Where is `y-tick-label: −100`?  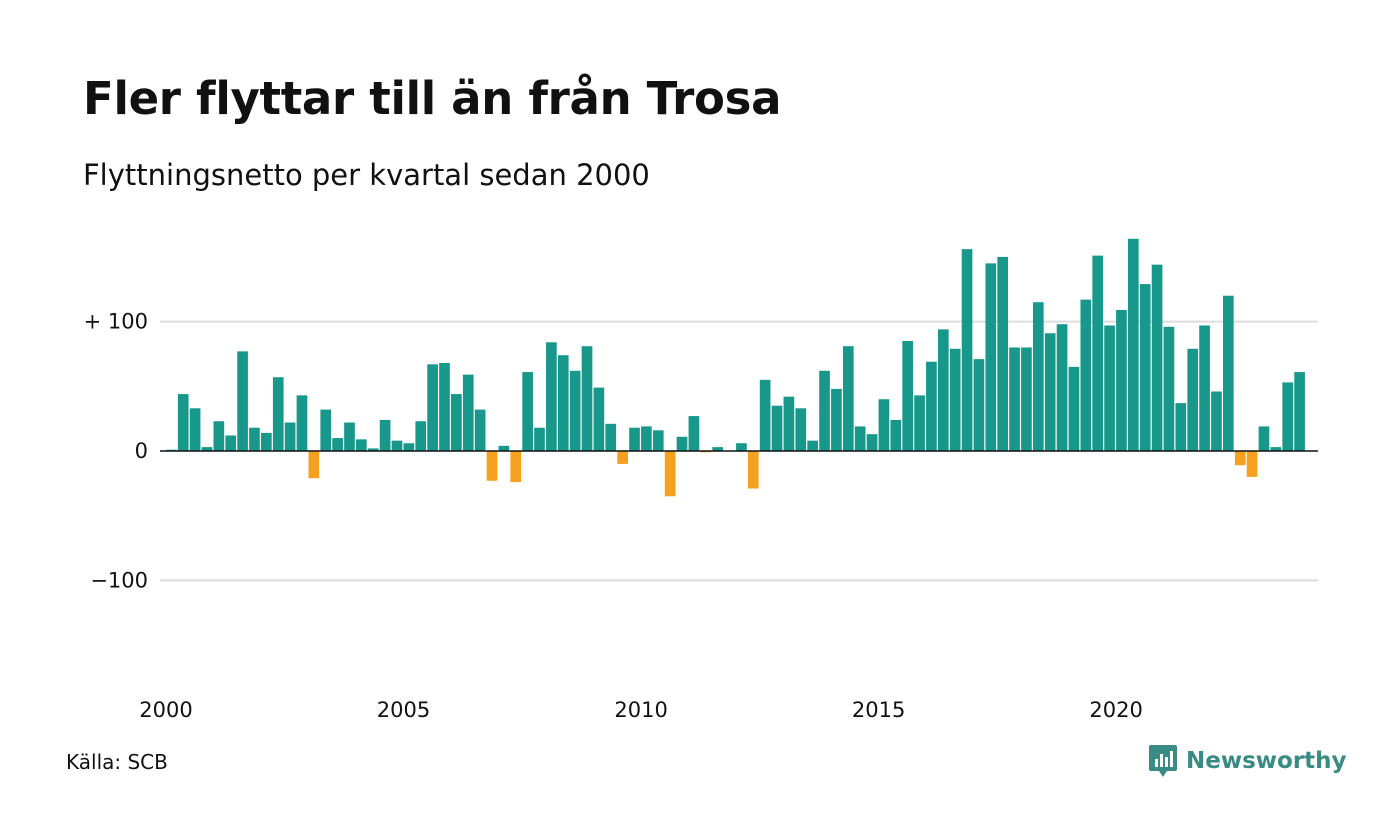
y-tick-label: −100 is located at coordinates (119, 580).